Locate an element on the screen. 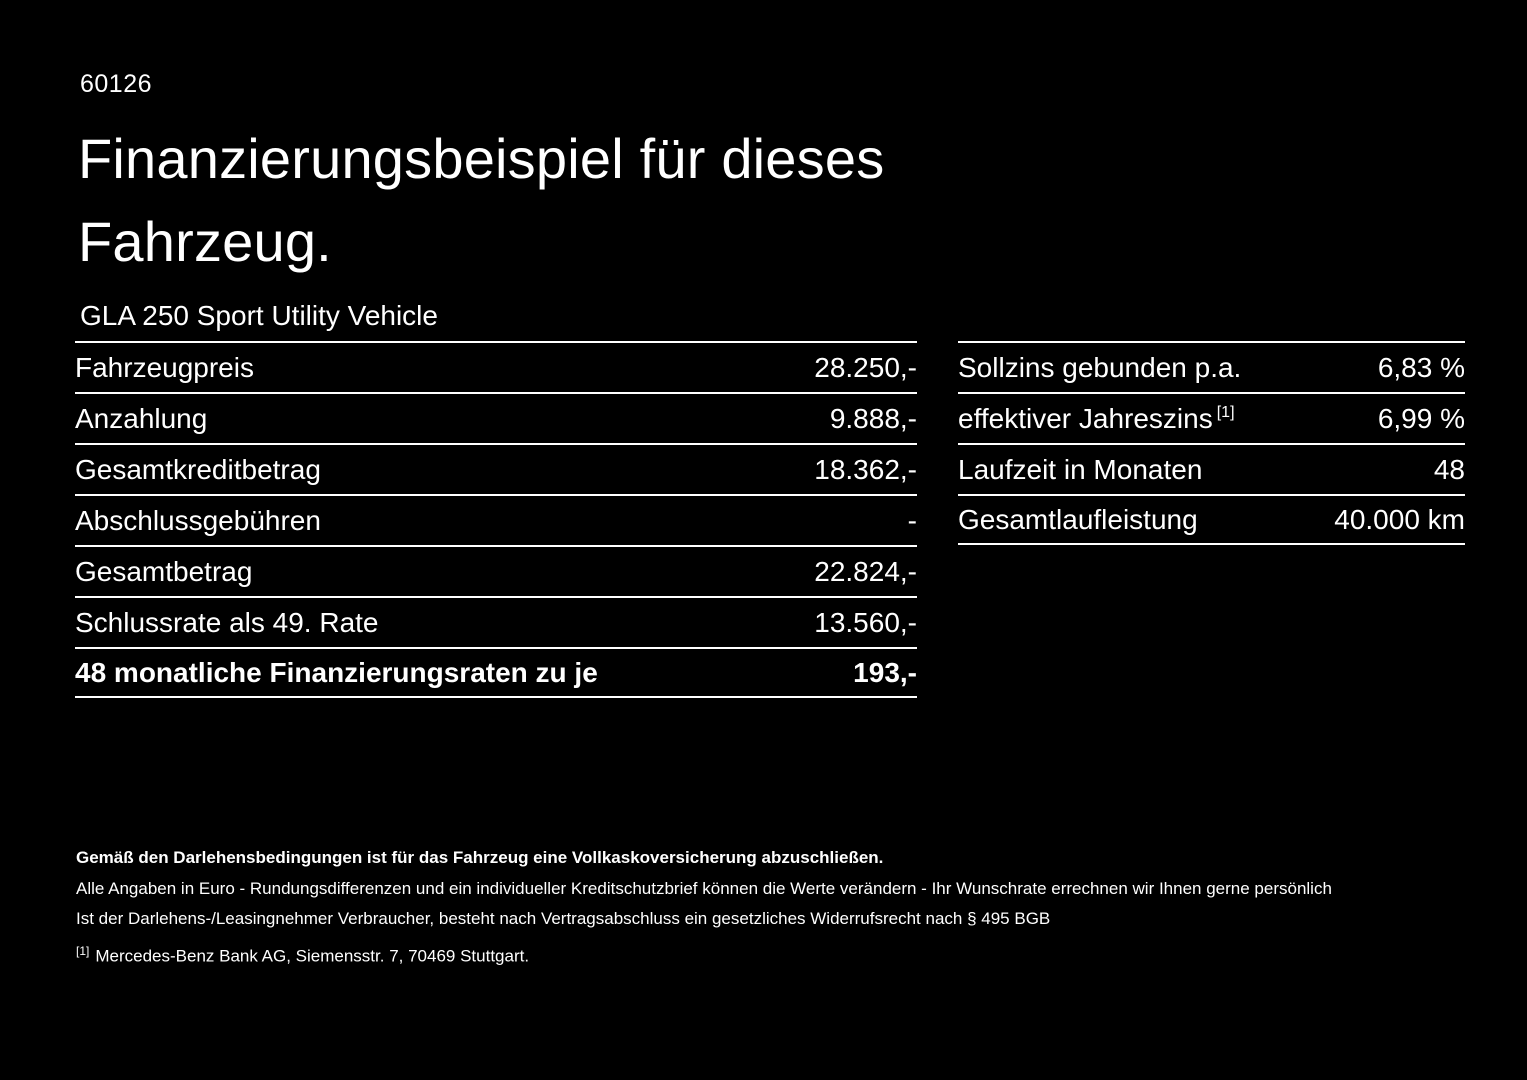  row-value: 13.560,- is located at coordinates (865, 622).